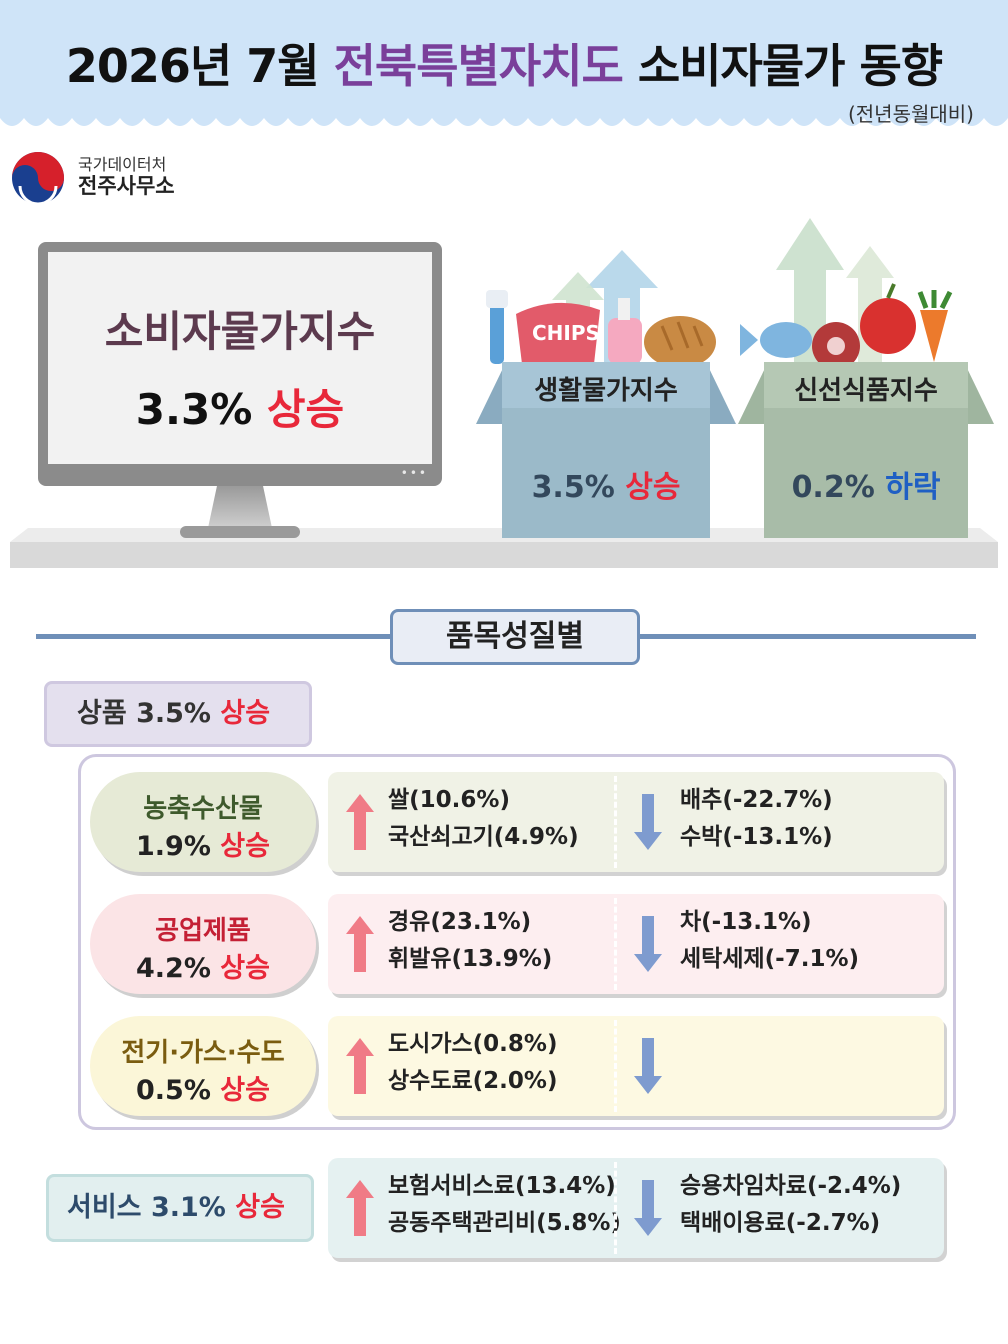 This screenshot has height=1344, width=1008. Describe the element at coordinates (790, 1205) in the screenshot. I see `services-down-items: 승용차임차료(-2.4%) 택배이용료(-2.7%)` at that location.